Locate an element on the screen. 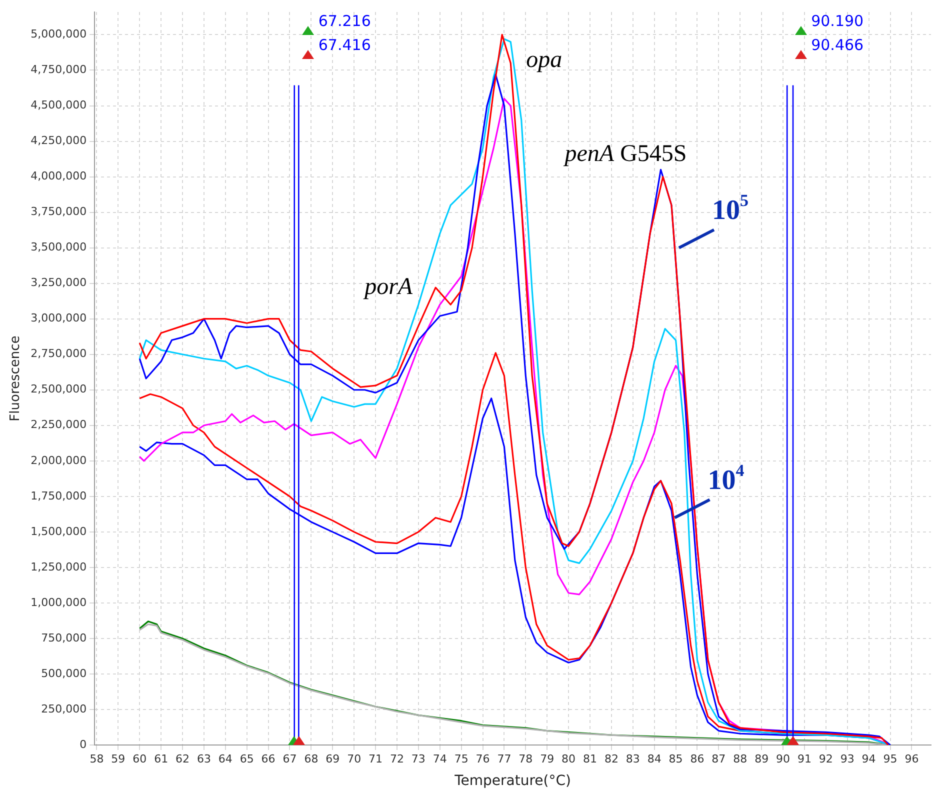 This screenshot has width=935, height=798. y-tick-label: 500,000 is located at coordinates (64, 673).